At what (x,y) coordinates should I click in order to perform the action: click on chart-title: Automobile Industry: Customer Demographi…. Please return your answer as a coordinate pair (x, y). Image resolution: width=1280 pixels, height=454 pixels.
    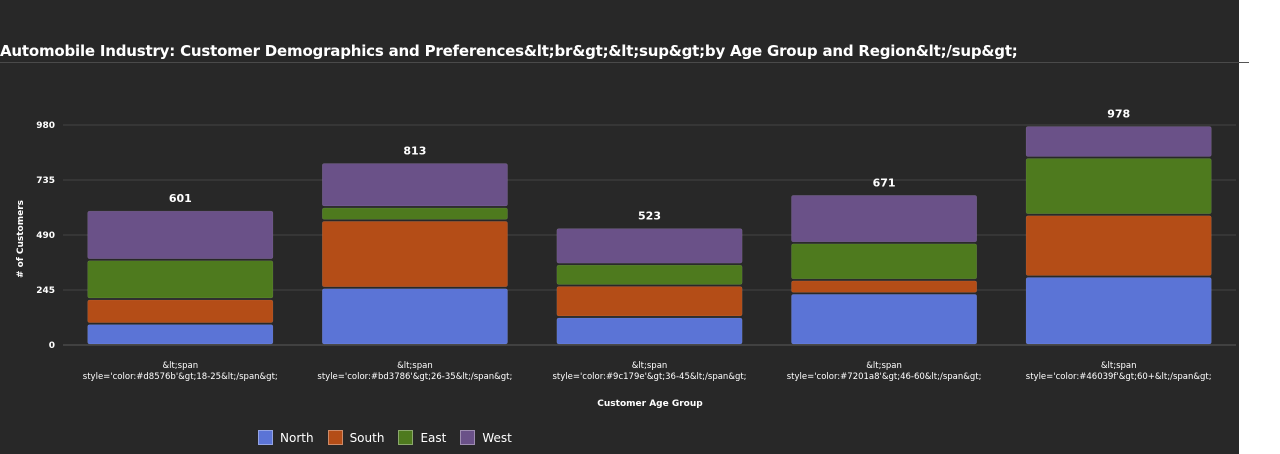
    Looking at the image, I should click on (509, 51).